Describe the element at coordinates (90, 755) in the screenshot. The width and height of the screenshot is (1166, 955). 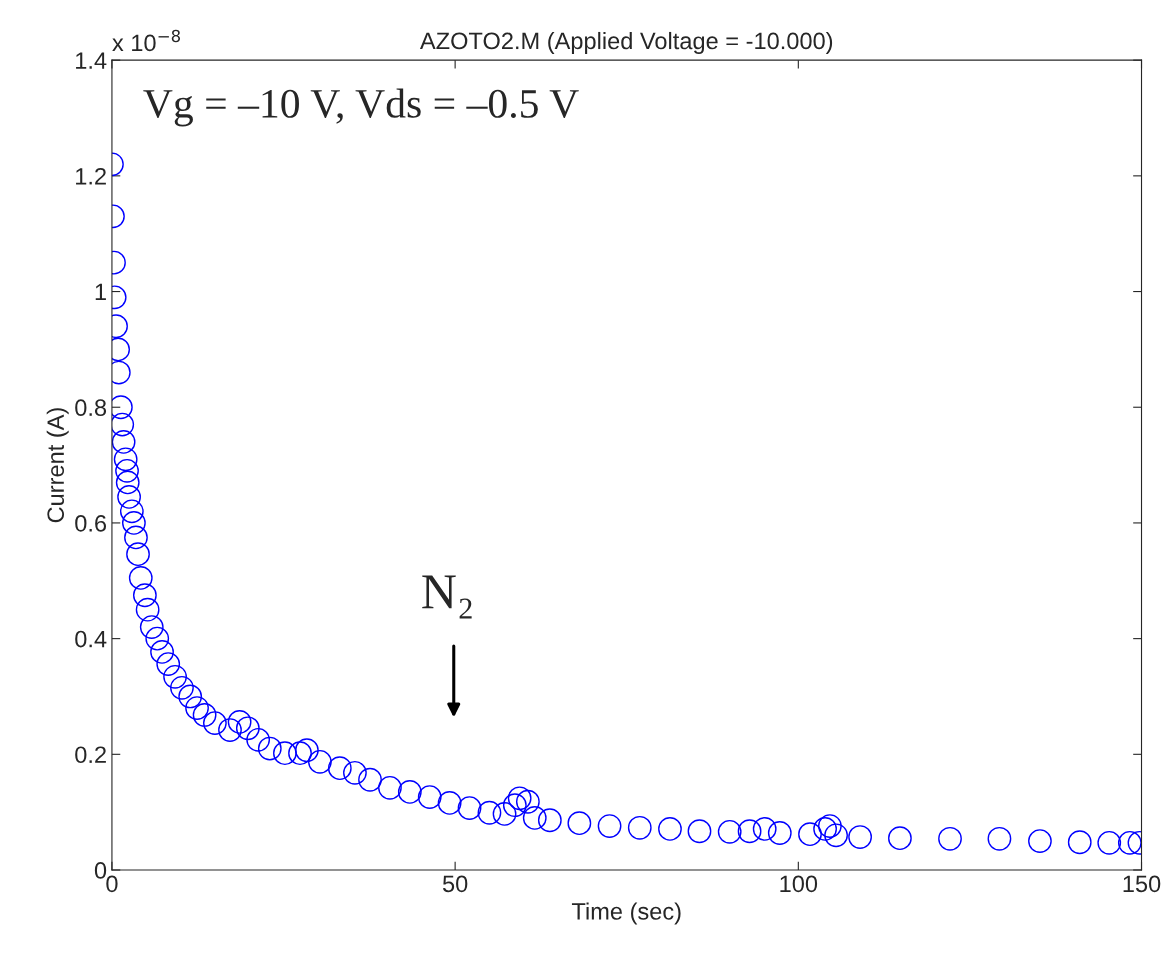
I see `y-tick-label: 0.2` at that location.